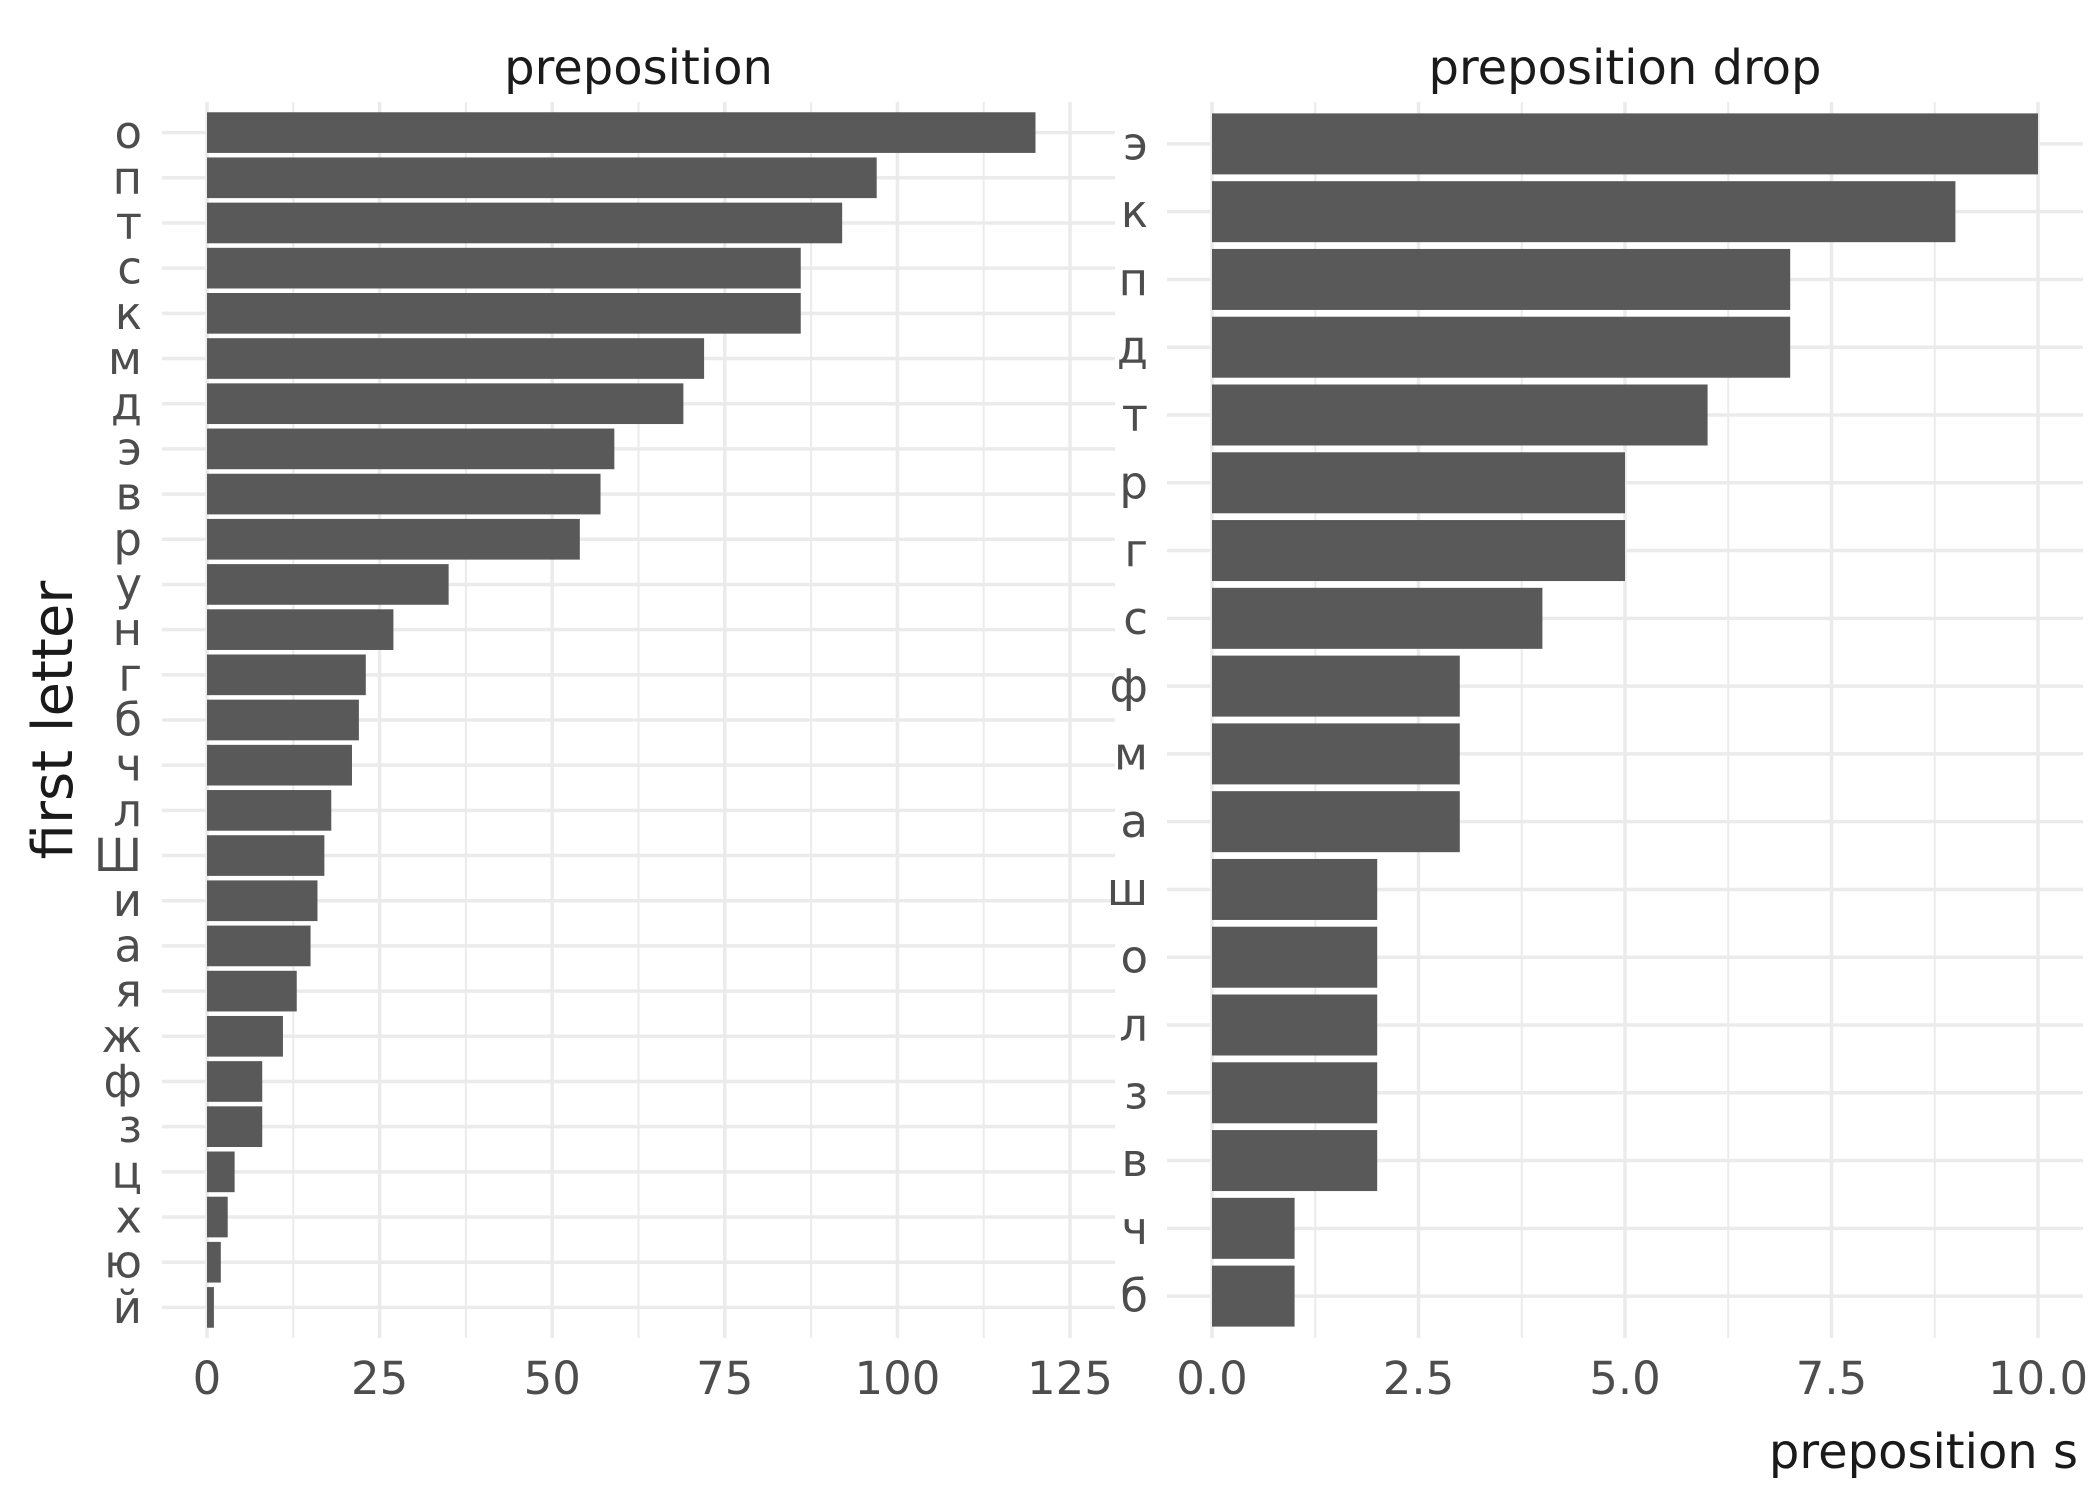 This screenshot has height=1500, width=2100. Describe the element at coordinates (207, 1378) in the screenshot. I see `x-tick-label: 0` at that location.